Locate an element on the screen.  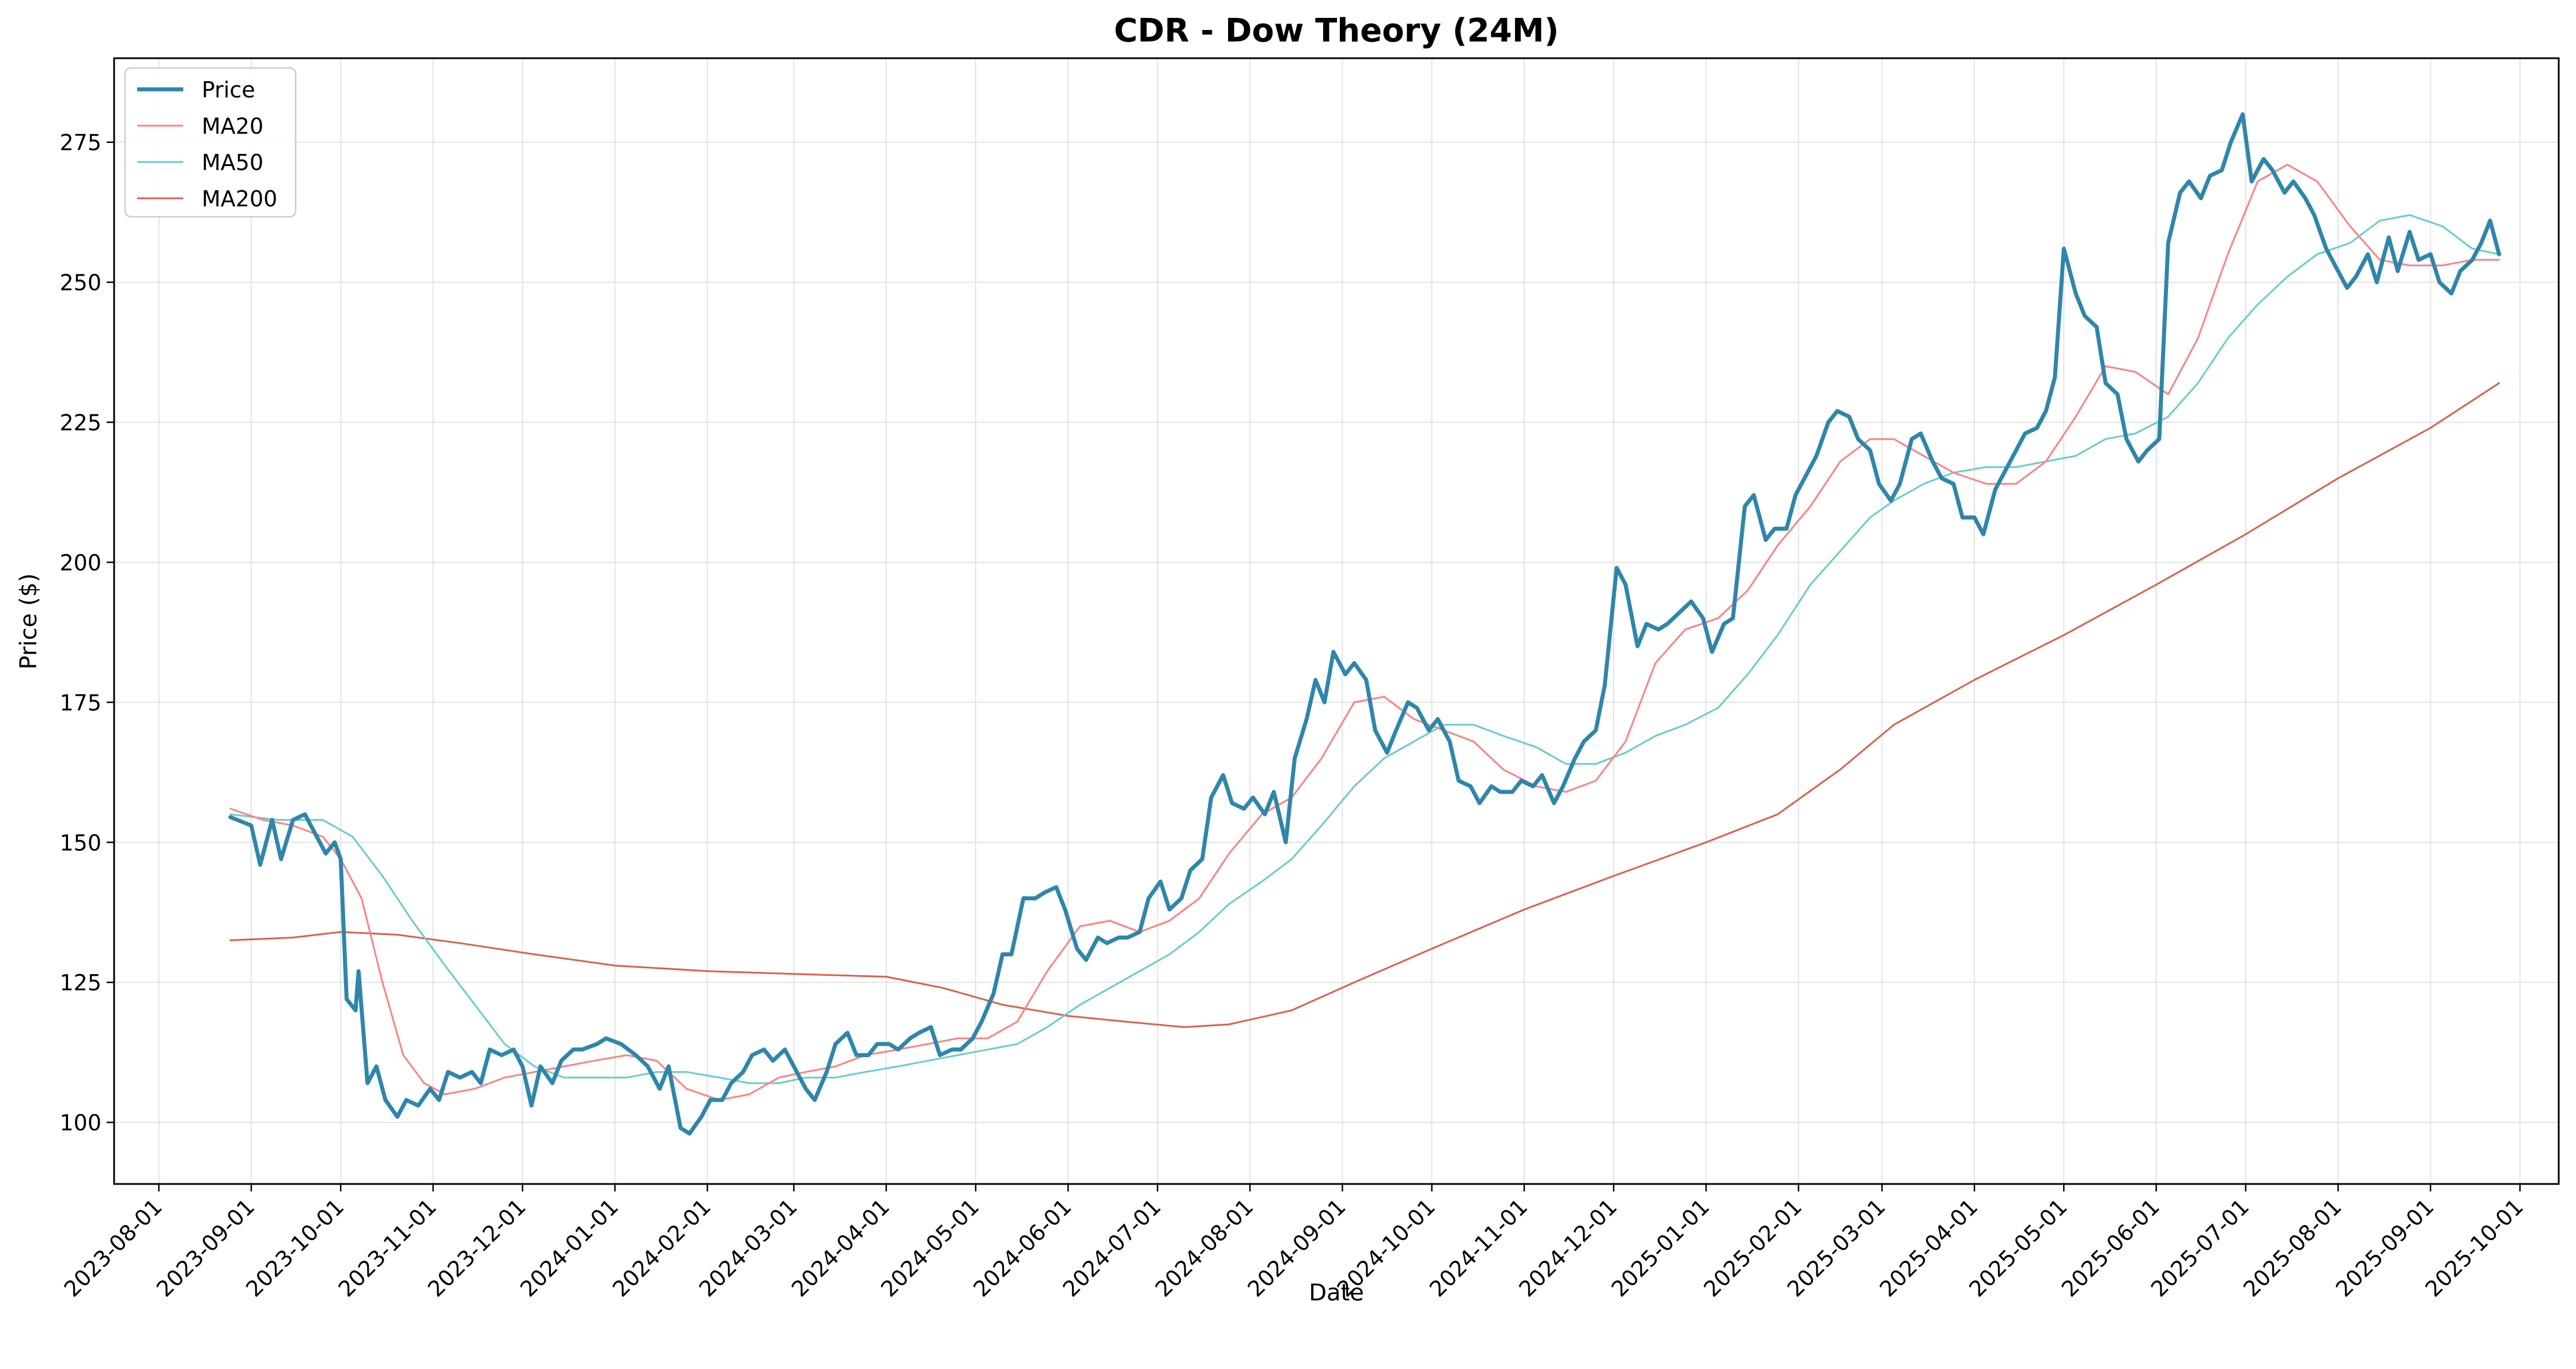
y-tick-label: 275 is located at coordinates (80, 143).